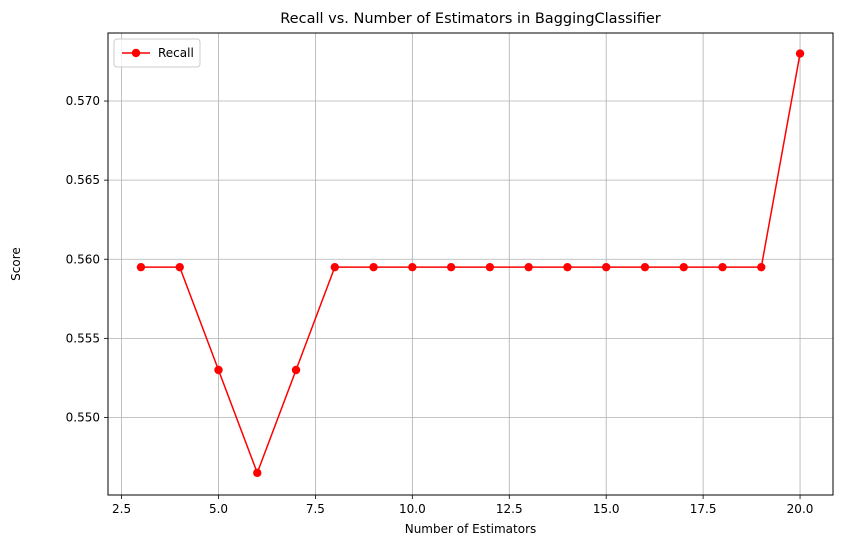  I want to click on legend-marker-swatch, so click(136, 53).